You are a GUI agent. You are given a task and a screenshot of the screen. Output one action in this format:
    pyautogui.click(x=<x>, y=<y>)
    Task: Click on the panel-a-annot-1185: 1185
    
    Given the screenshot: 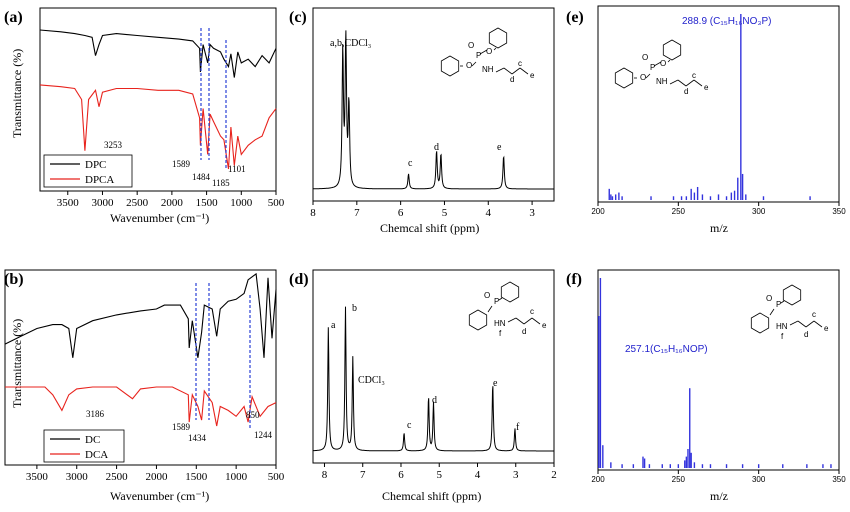 What is the action you would take?
    pyautogui.click(x=221, y=183)
    